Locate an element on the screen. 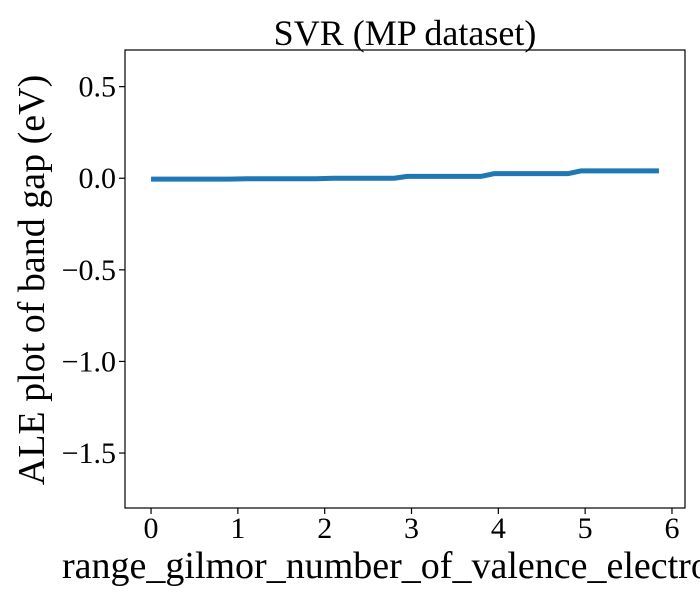  y-tick-label: −0.5 is located at coordinates (89, 270).